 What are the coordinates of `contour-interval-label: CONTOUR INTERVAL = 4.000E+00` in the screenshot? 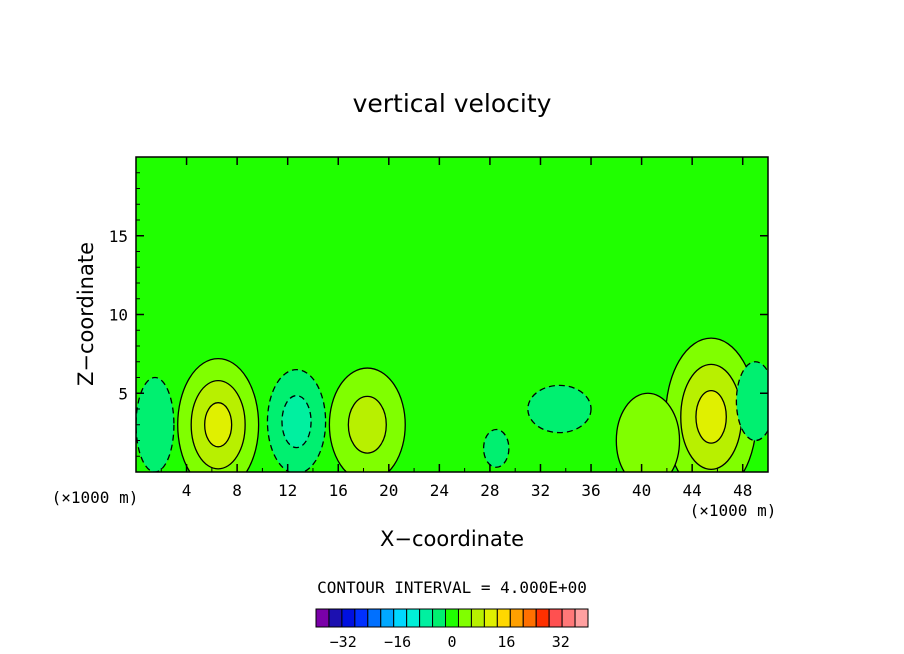 It's located at (452, 587).